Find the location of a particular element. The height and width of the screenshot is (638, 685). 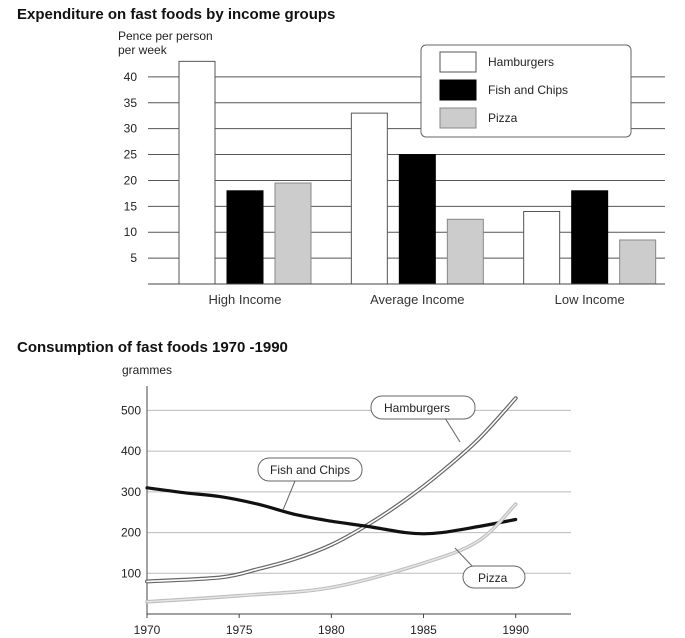

bar-y-tick-15: 15 is located at coordinates (131, 206).